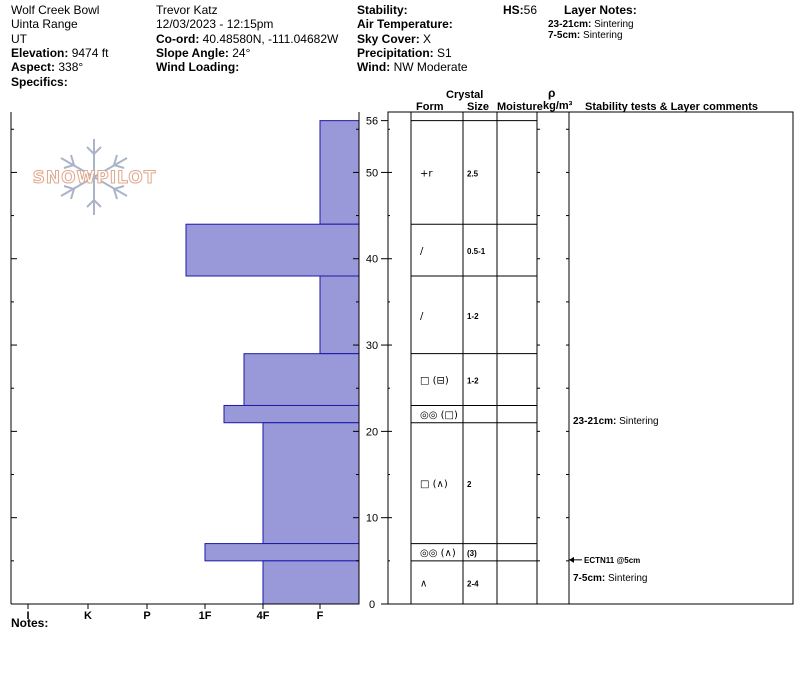 Image resolution: width=800 pixels, height=676 pixels. I want to click on y-tick-label: 50, so click(372, 173).